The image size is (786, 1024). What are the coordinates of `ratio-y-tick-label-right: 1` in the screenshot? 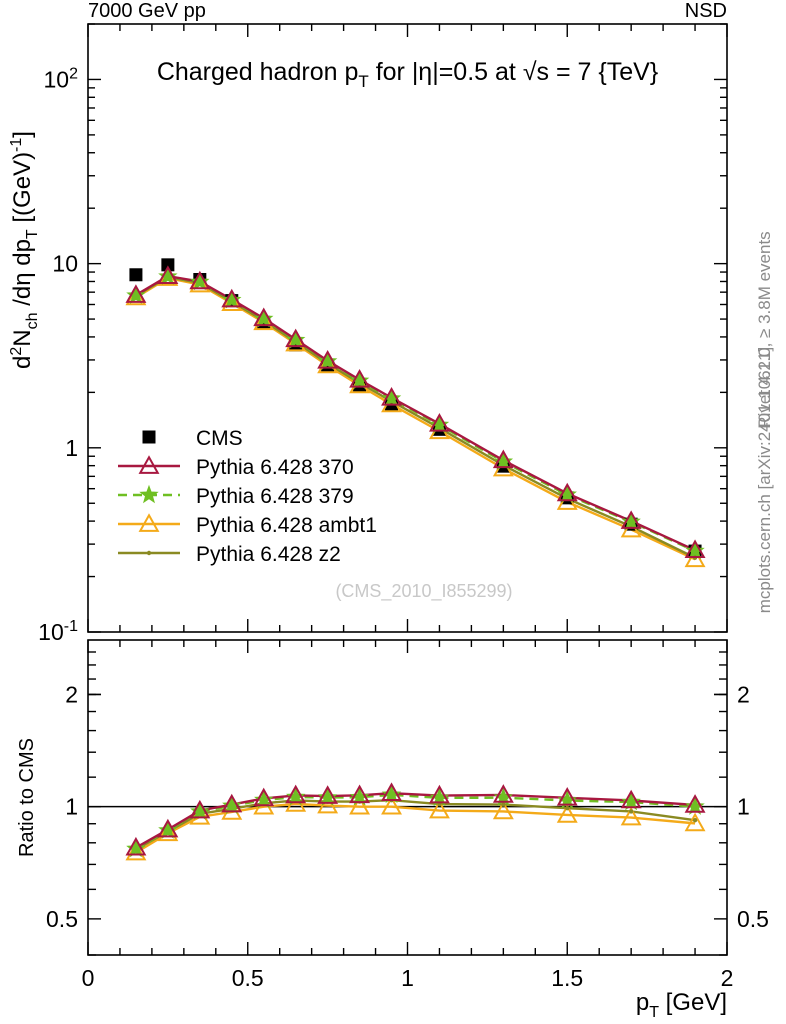 It's located at (743, 807).